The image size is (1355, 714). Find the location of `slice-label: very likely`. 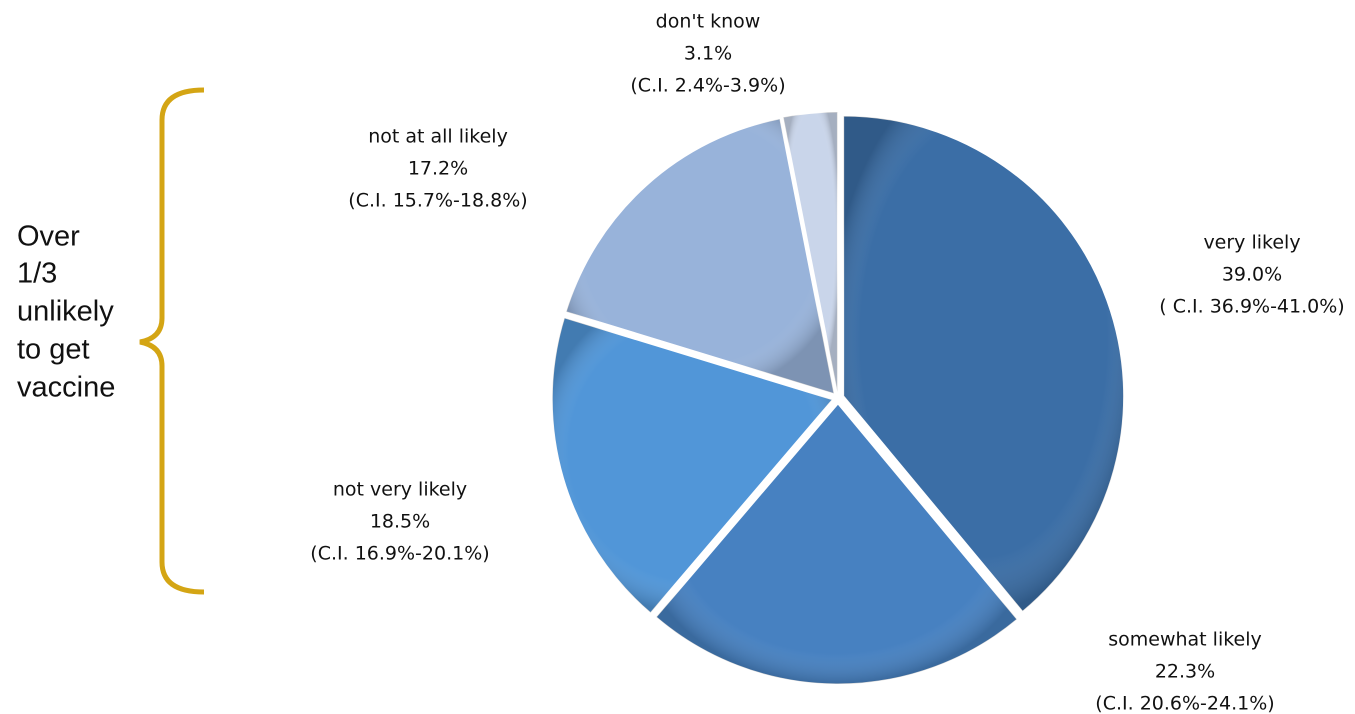

slice-label: very likely is located at coordinates (1251, 243).